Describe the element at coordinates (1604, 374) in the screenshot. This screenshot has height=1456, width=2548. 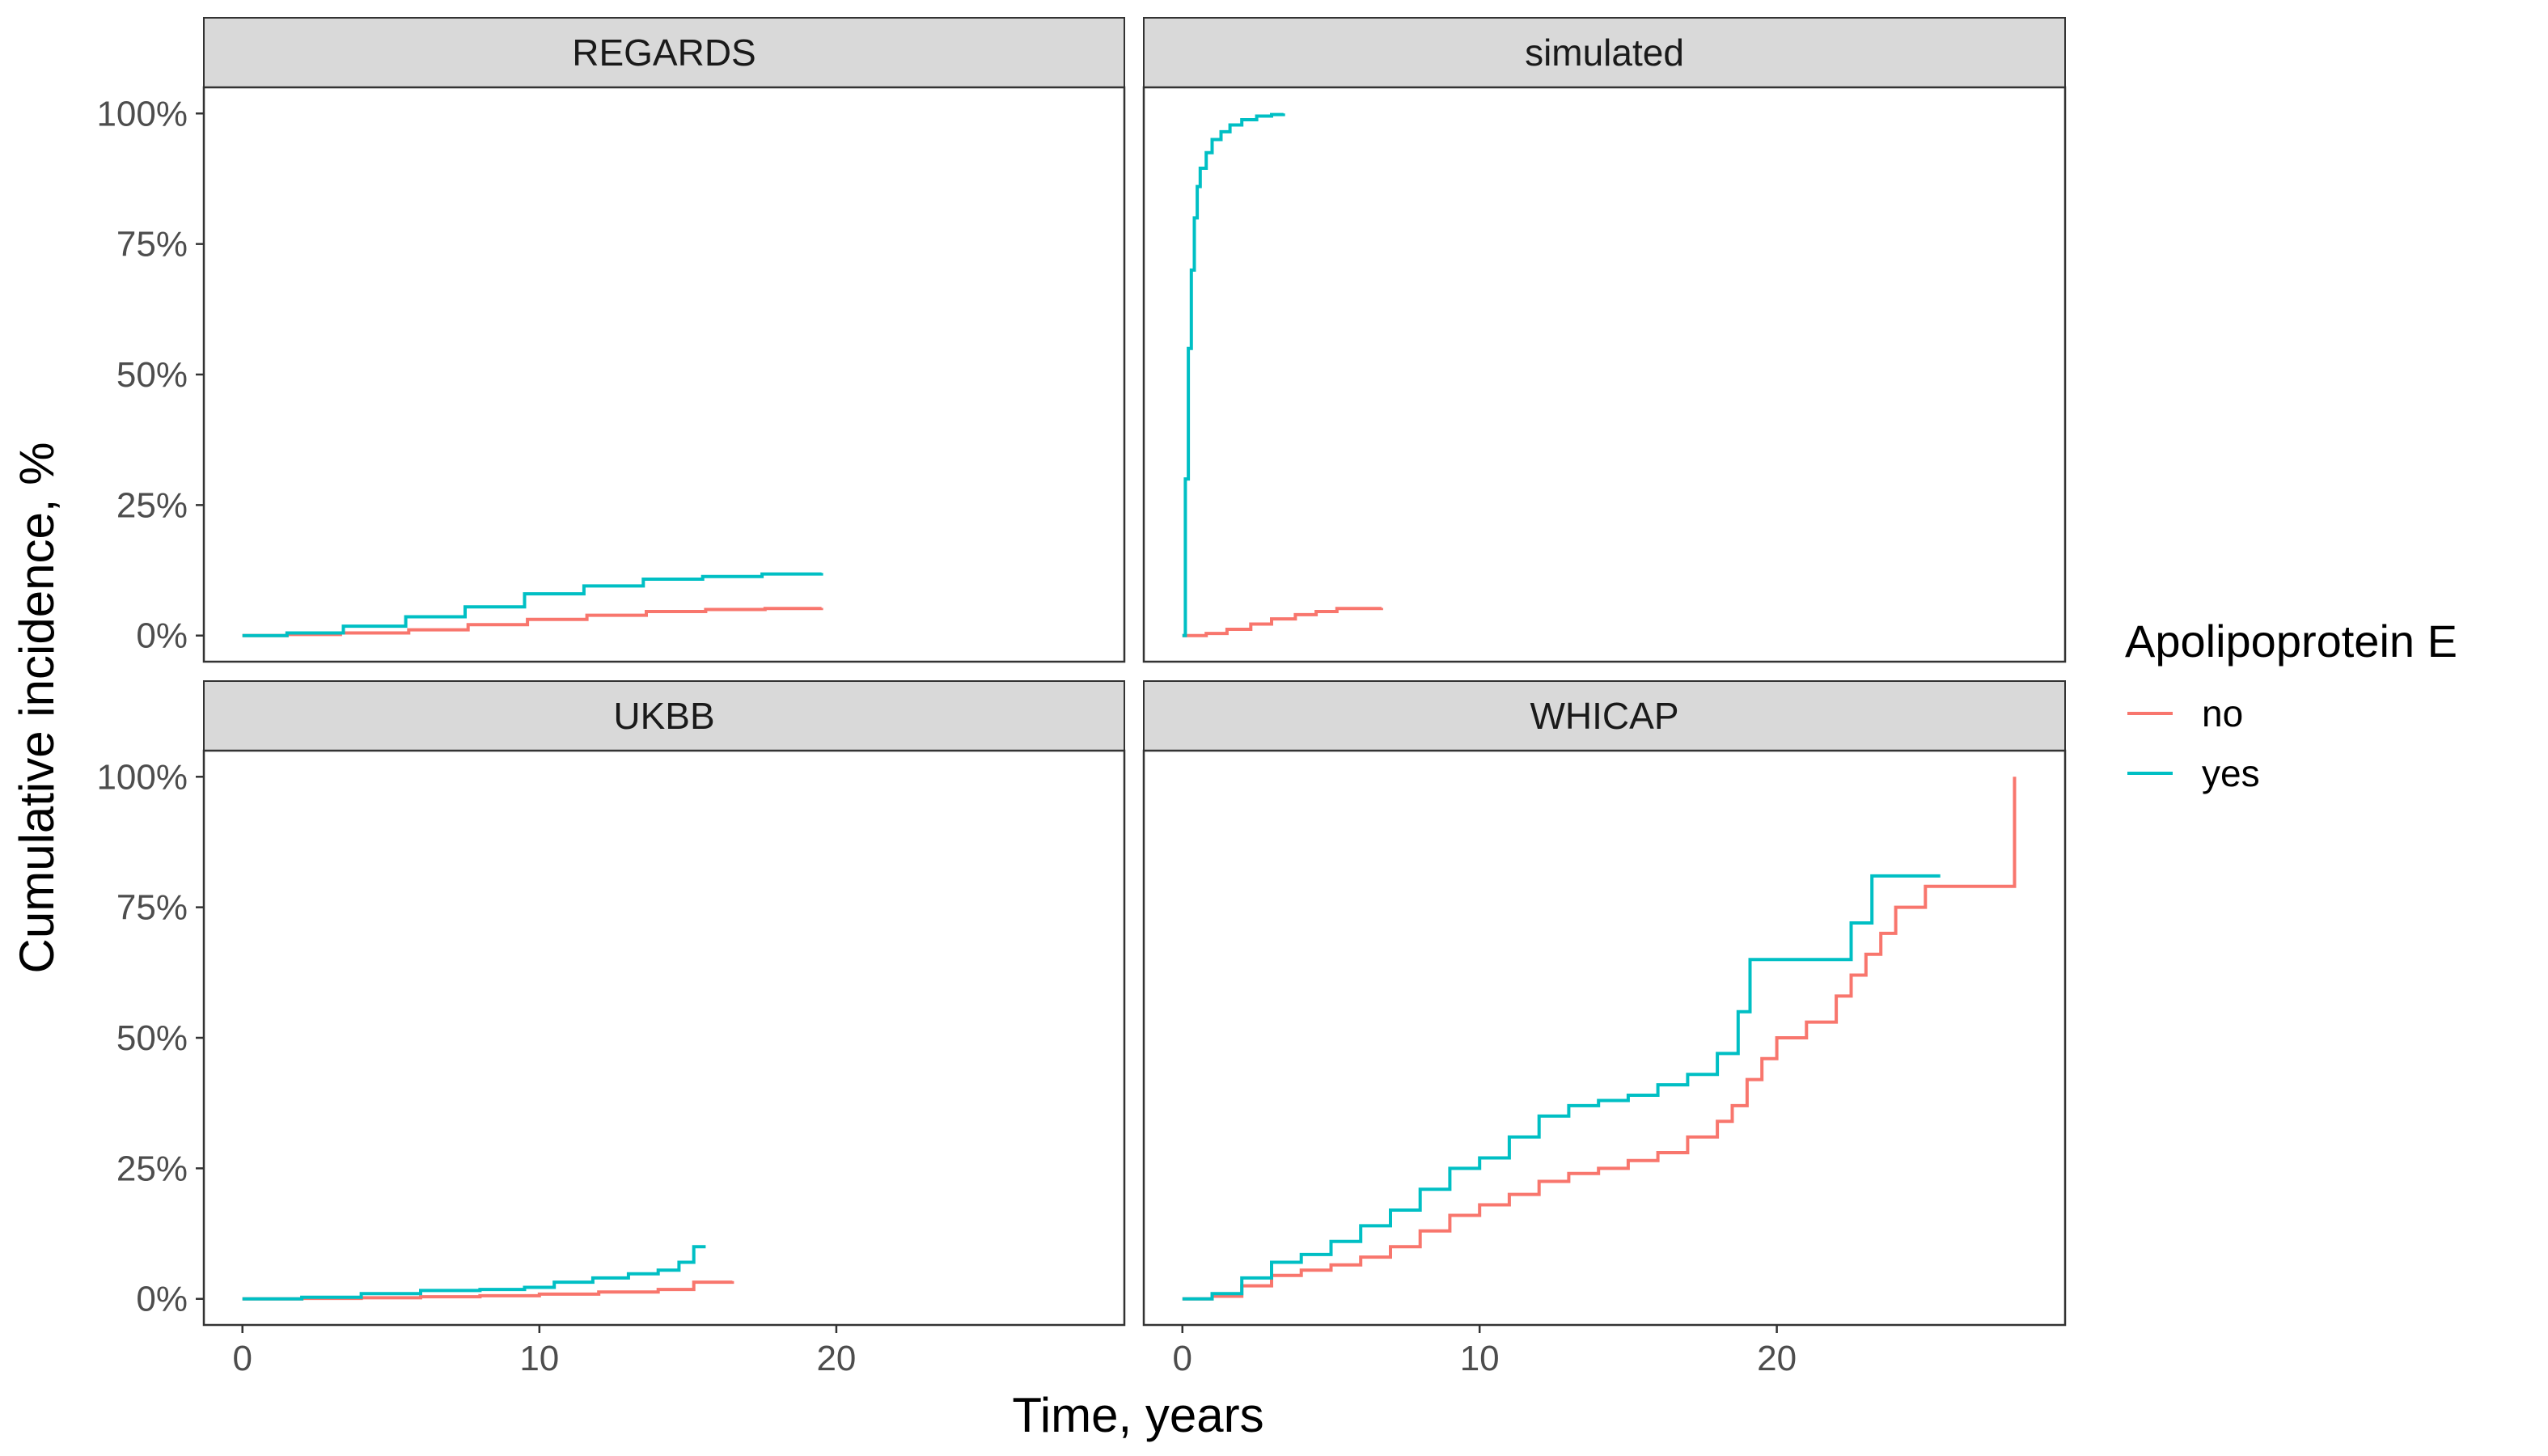
I see `plot-area-simulated` at that location.